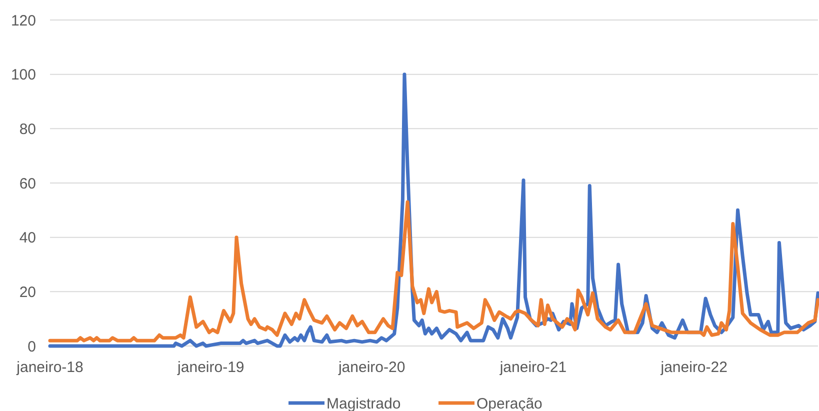 Image resolution: width=819 pixels, height=411 pixels. I want to click on y-tick-label: 20, so click(27, 292).